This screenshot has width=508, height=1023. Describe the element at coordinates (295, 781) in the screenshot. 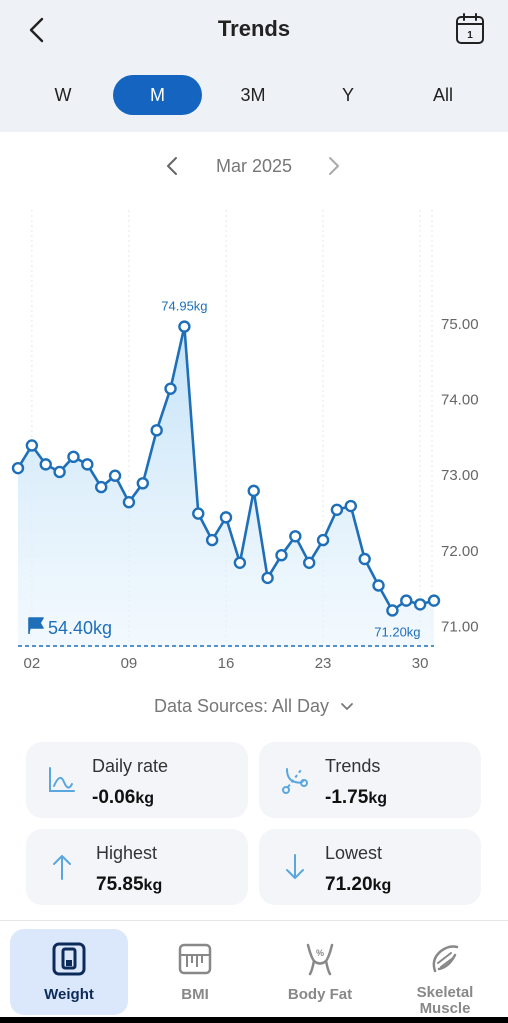

I see `trend-line-icon` at that location.